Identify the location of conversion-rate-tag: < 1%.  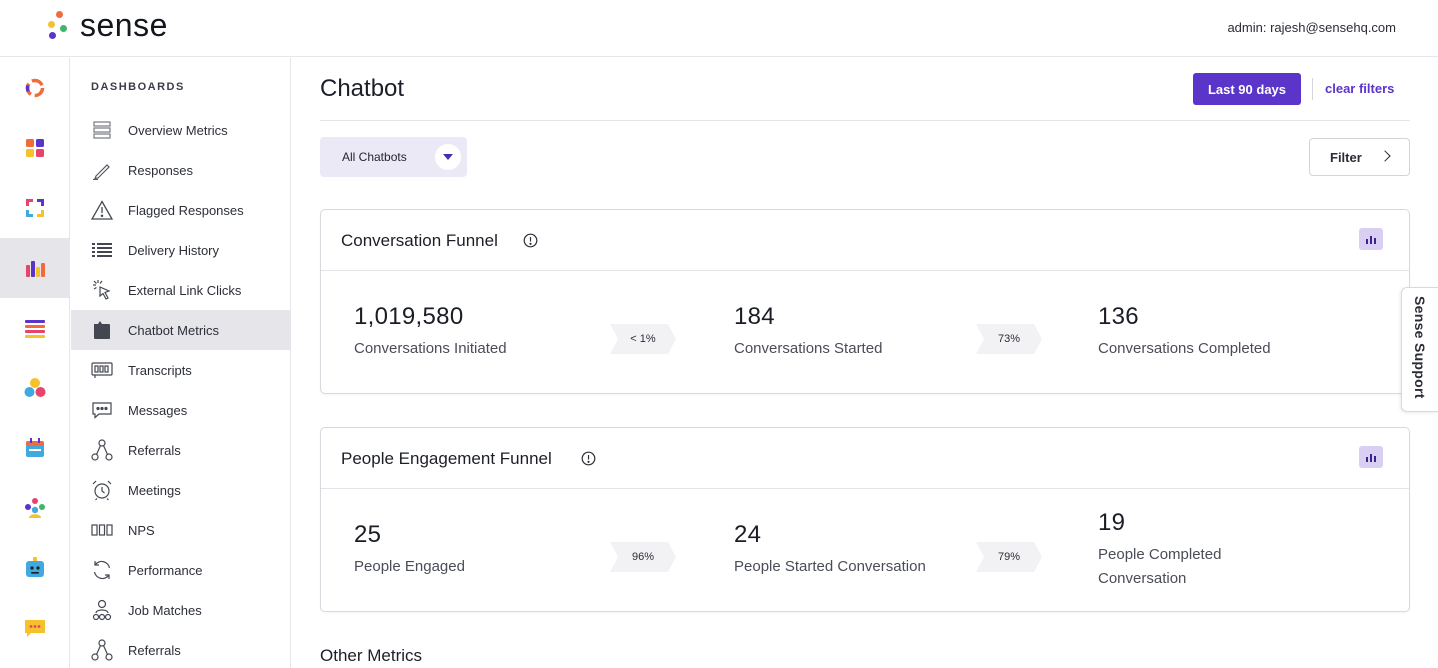
(643, 339).